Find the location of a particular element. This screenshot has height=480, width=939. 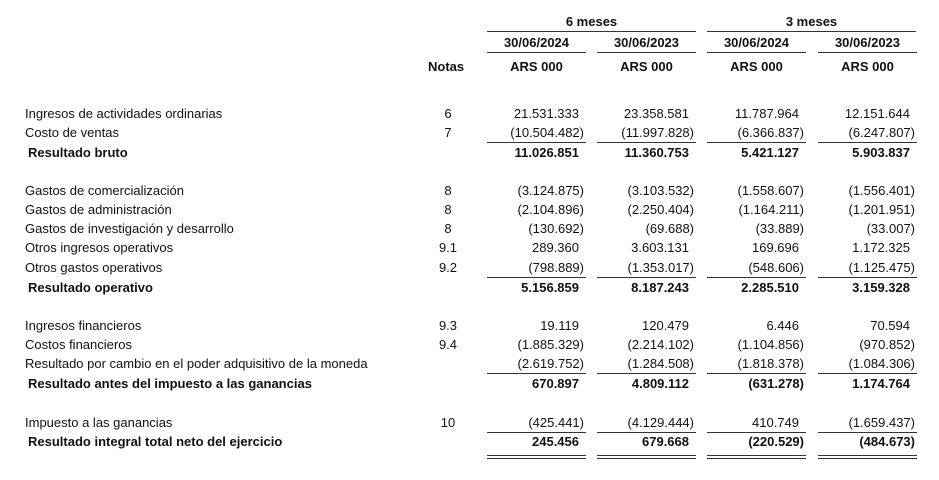

row-note: 9.4 is located at coordinates (448, 344).